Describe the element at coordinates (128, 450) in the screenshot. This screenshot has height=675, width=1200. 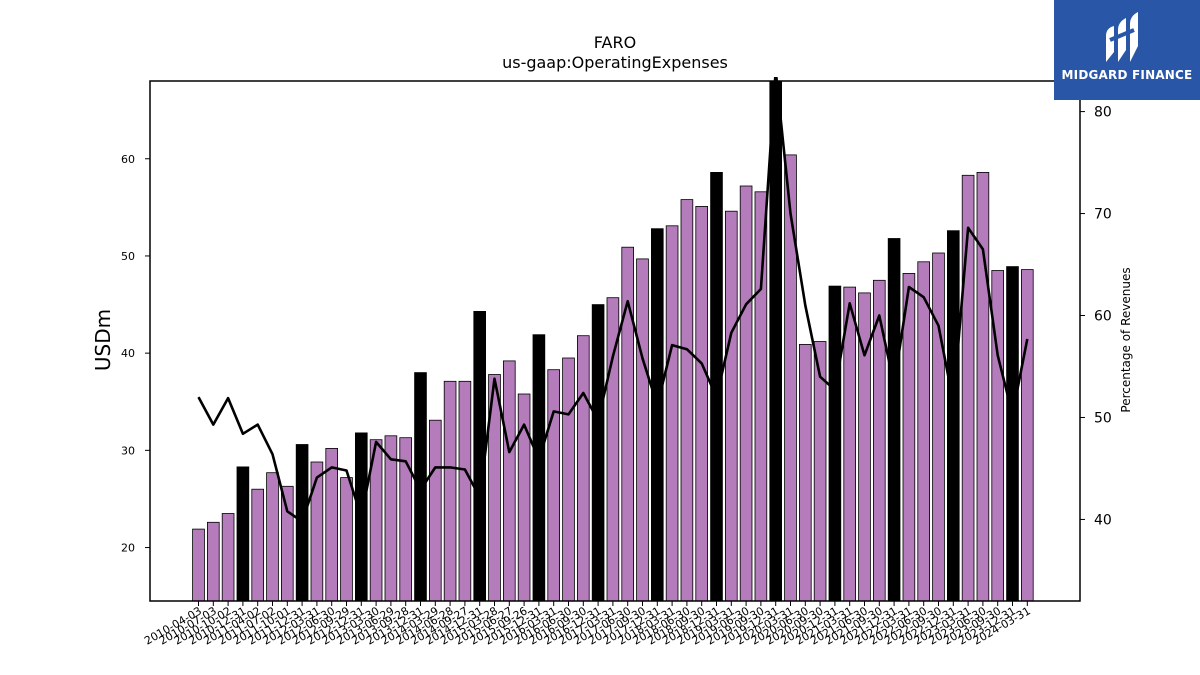
I see `y-tick-label: 30` at that location.